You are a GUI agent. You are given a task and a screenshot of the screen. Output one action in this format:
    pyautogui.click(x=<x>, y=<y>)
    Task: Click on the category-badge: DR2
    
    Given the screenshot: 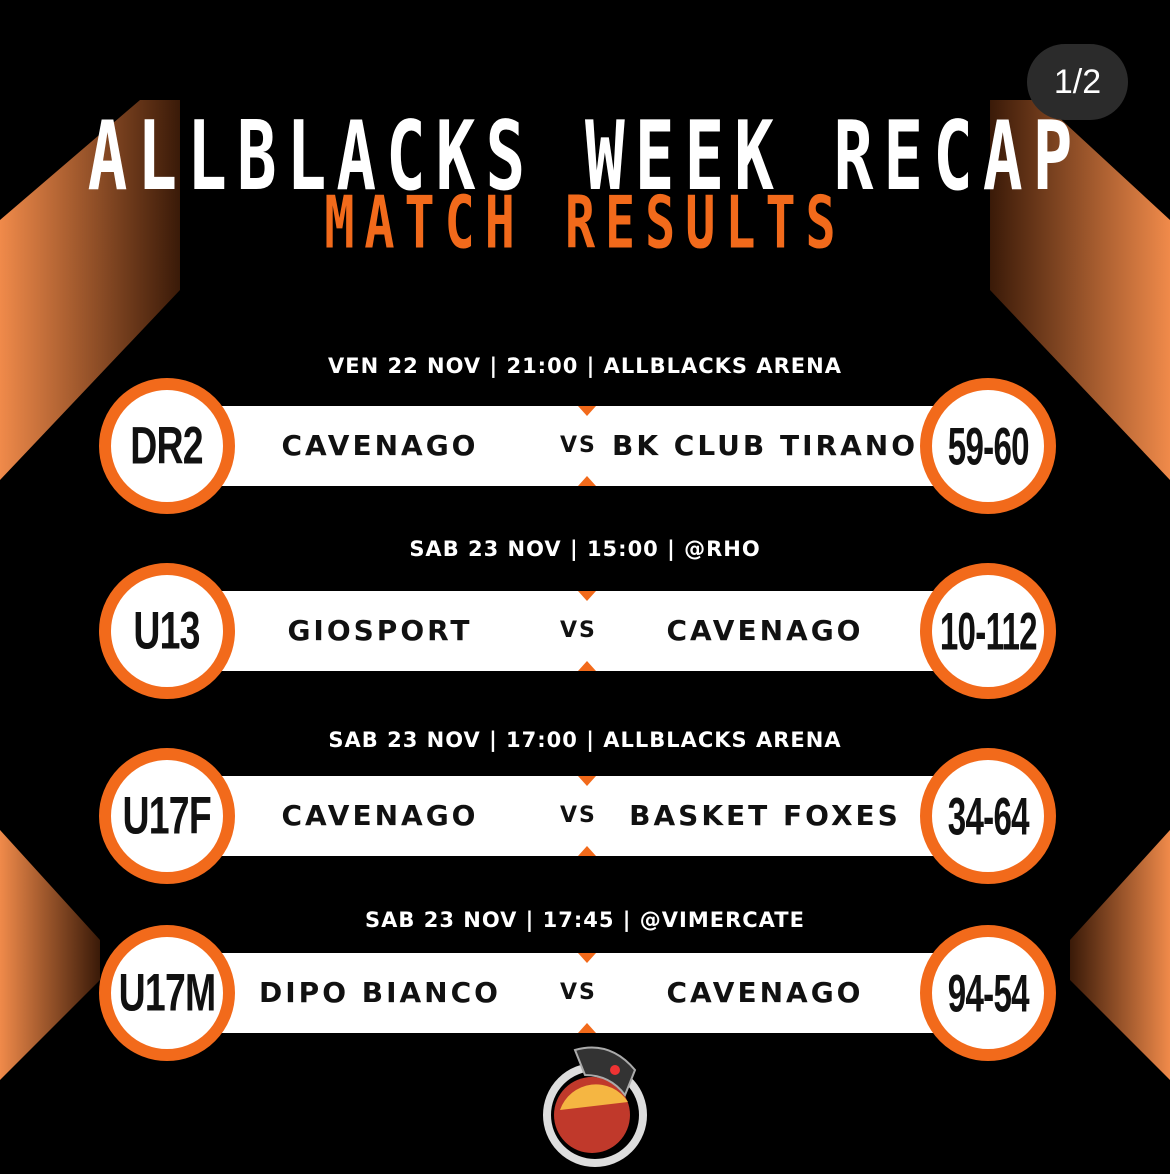 What is the action you would take?
    pyautogui.click(x=167, y=446)
    